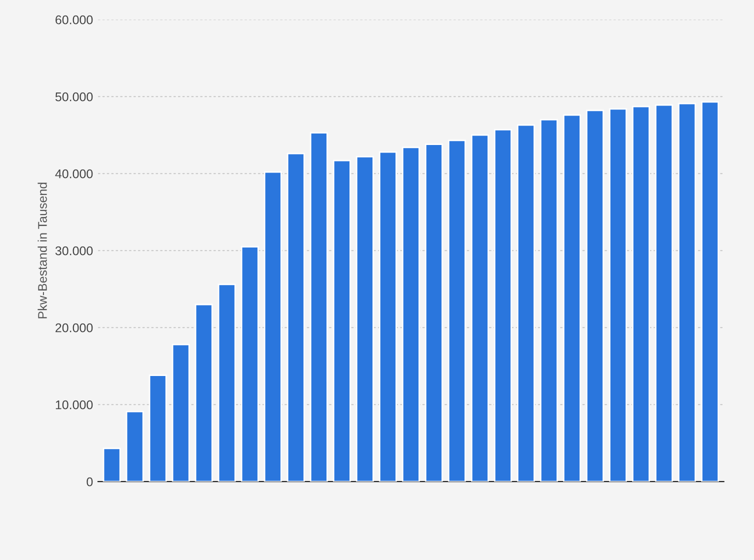  Describe the element at coordinates (89, 481) in the screenshot. I see `y-tick-label: 0` at that location.